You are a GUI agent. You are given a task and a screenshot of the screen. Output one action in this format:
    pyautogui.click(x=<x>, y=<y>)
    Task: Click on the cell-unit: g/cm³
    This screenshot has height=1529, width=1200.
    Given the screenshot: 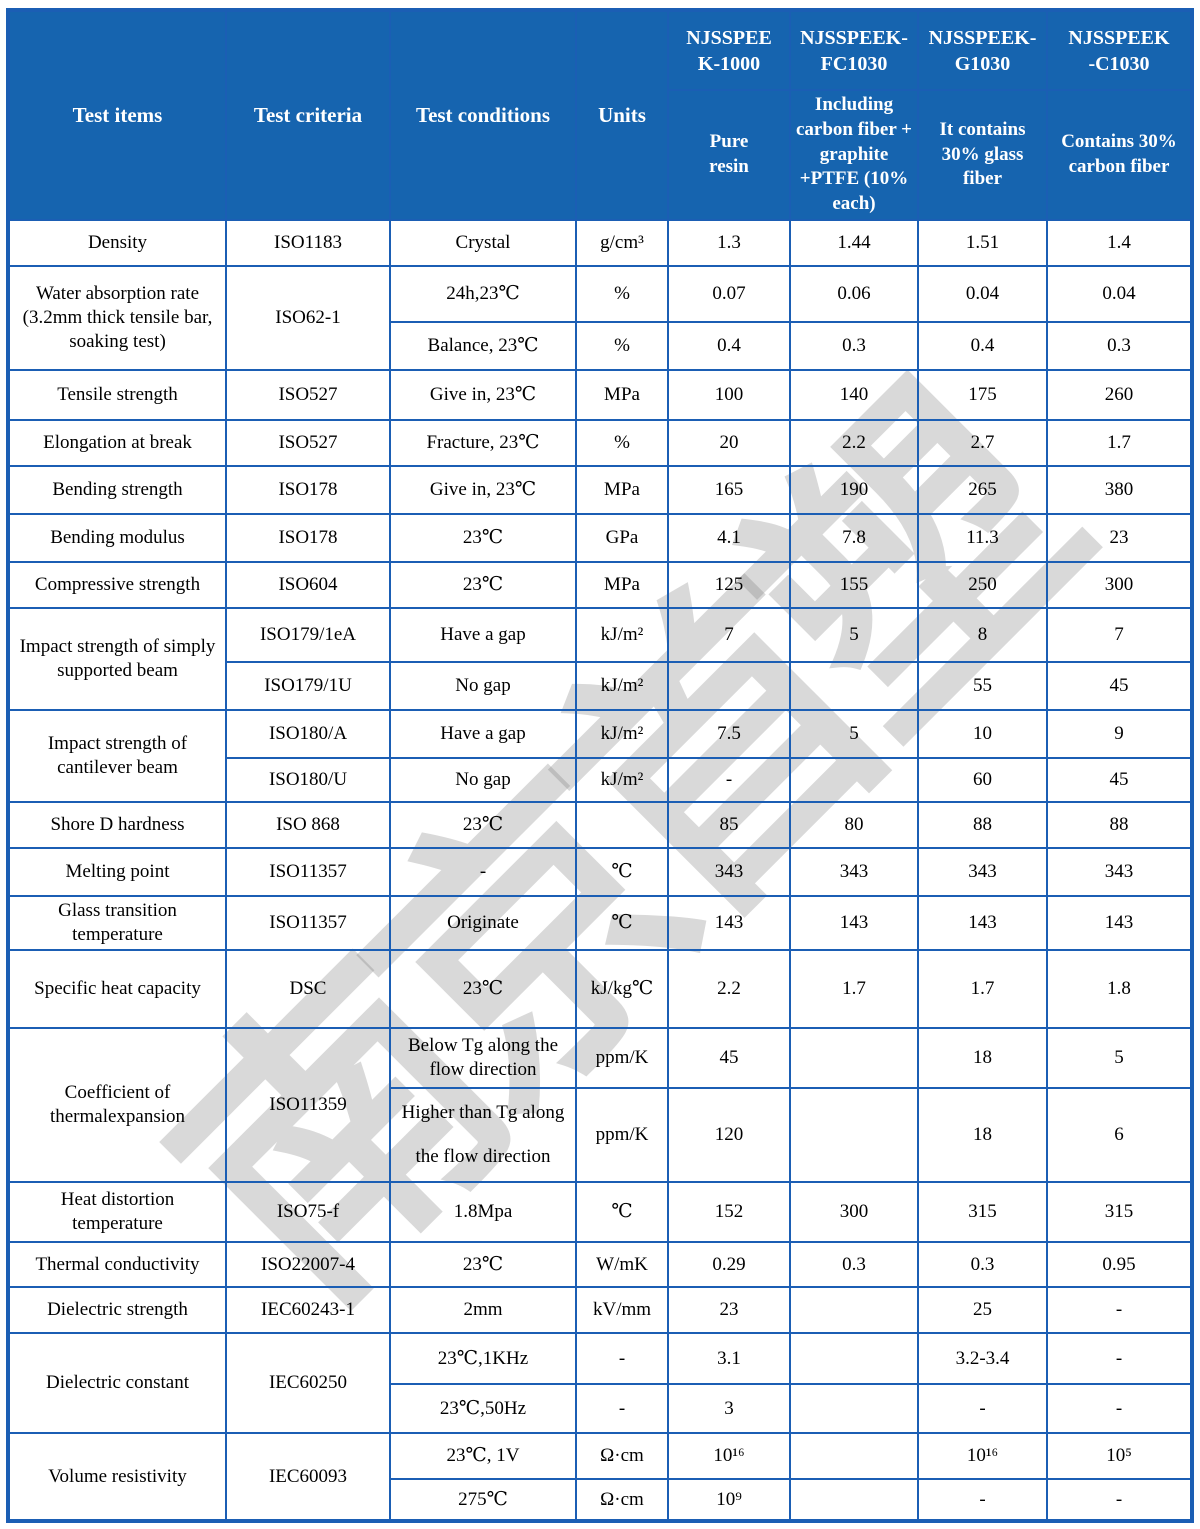 What is the action you would take?
    pyautogui.click(x=622, y=243)
    